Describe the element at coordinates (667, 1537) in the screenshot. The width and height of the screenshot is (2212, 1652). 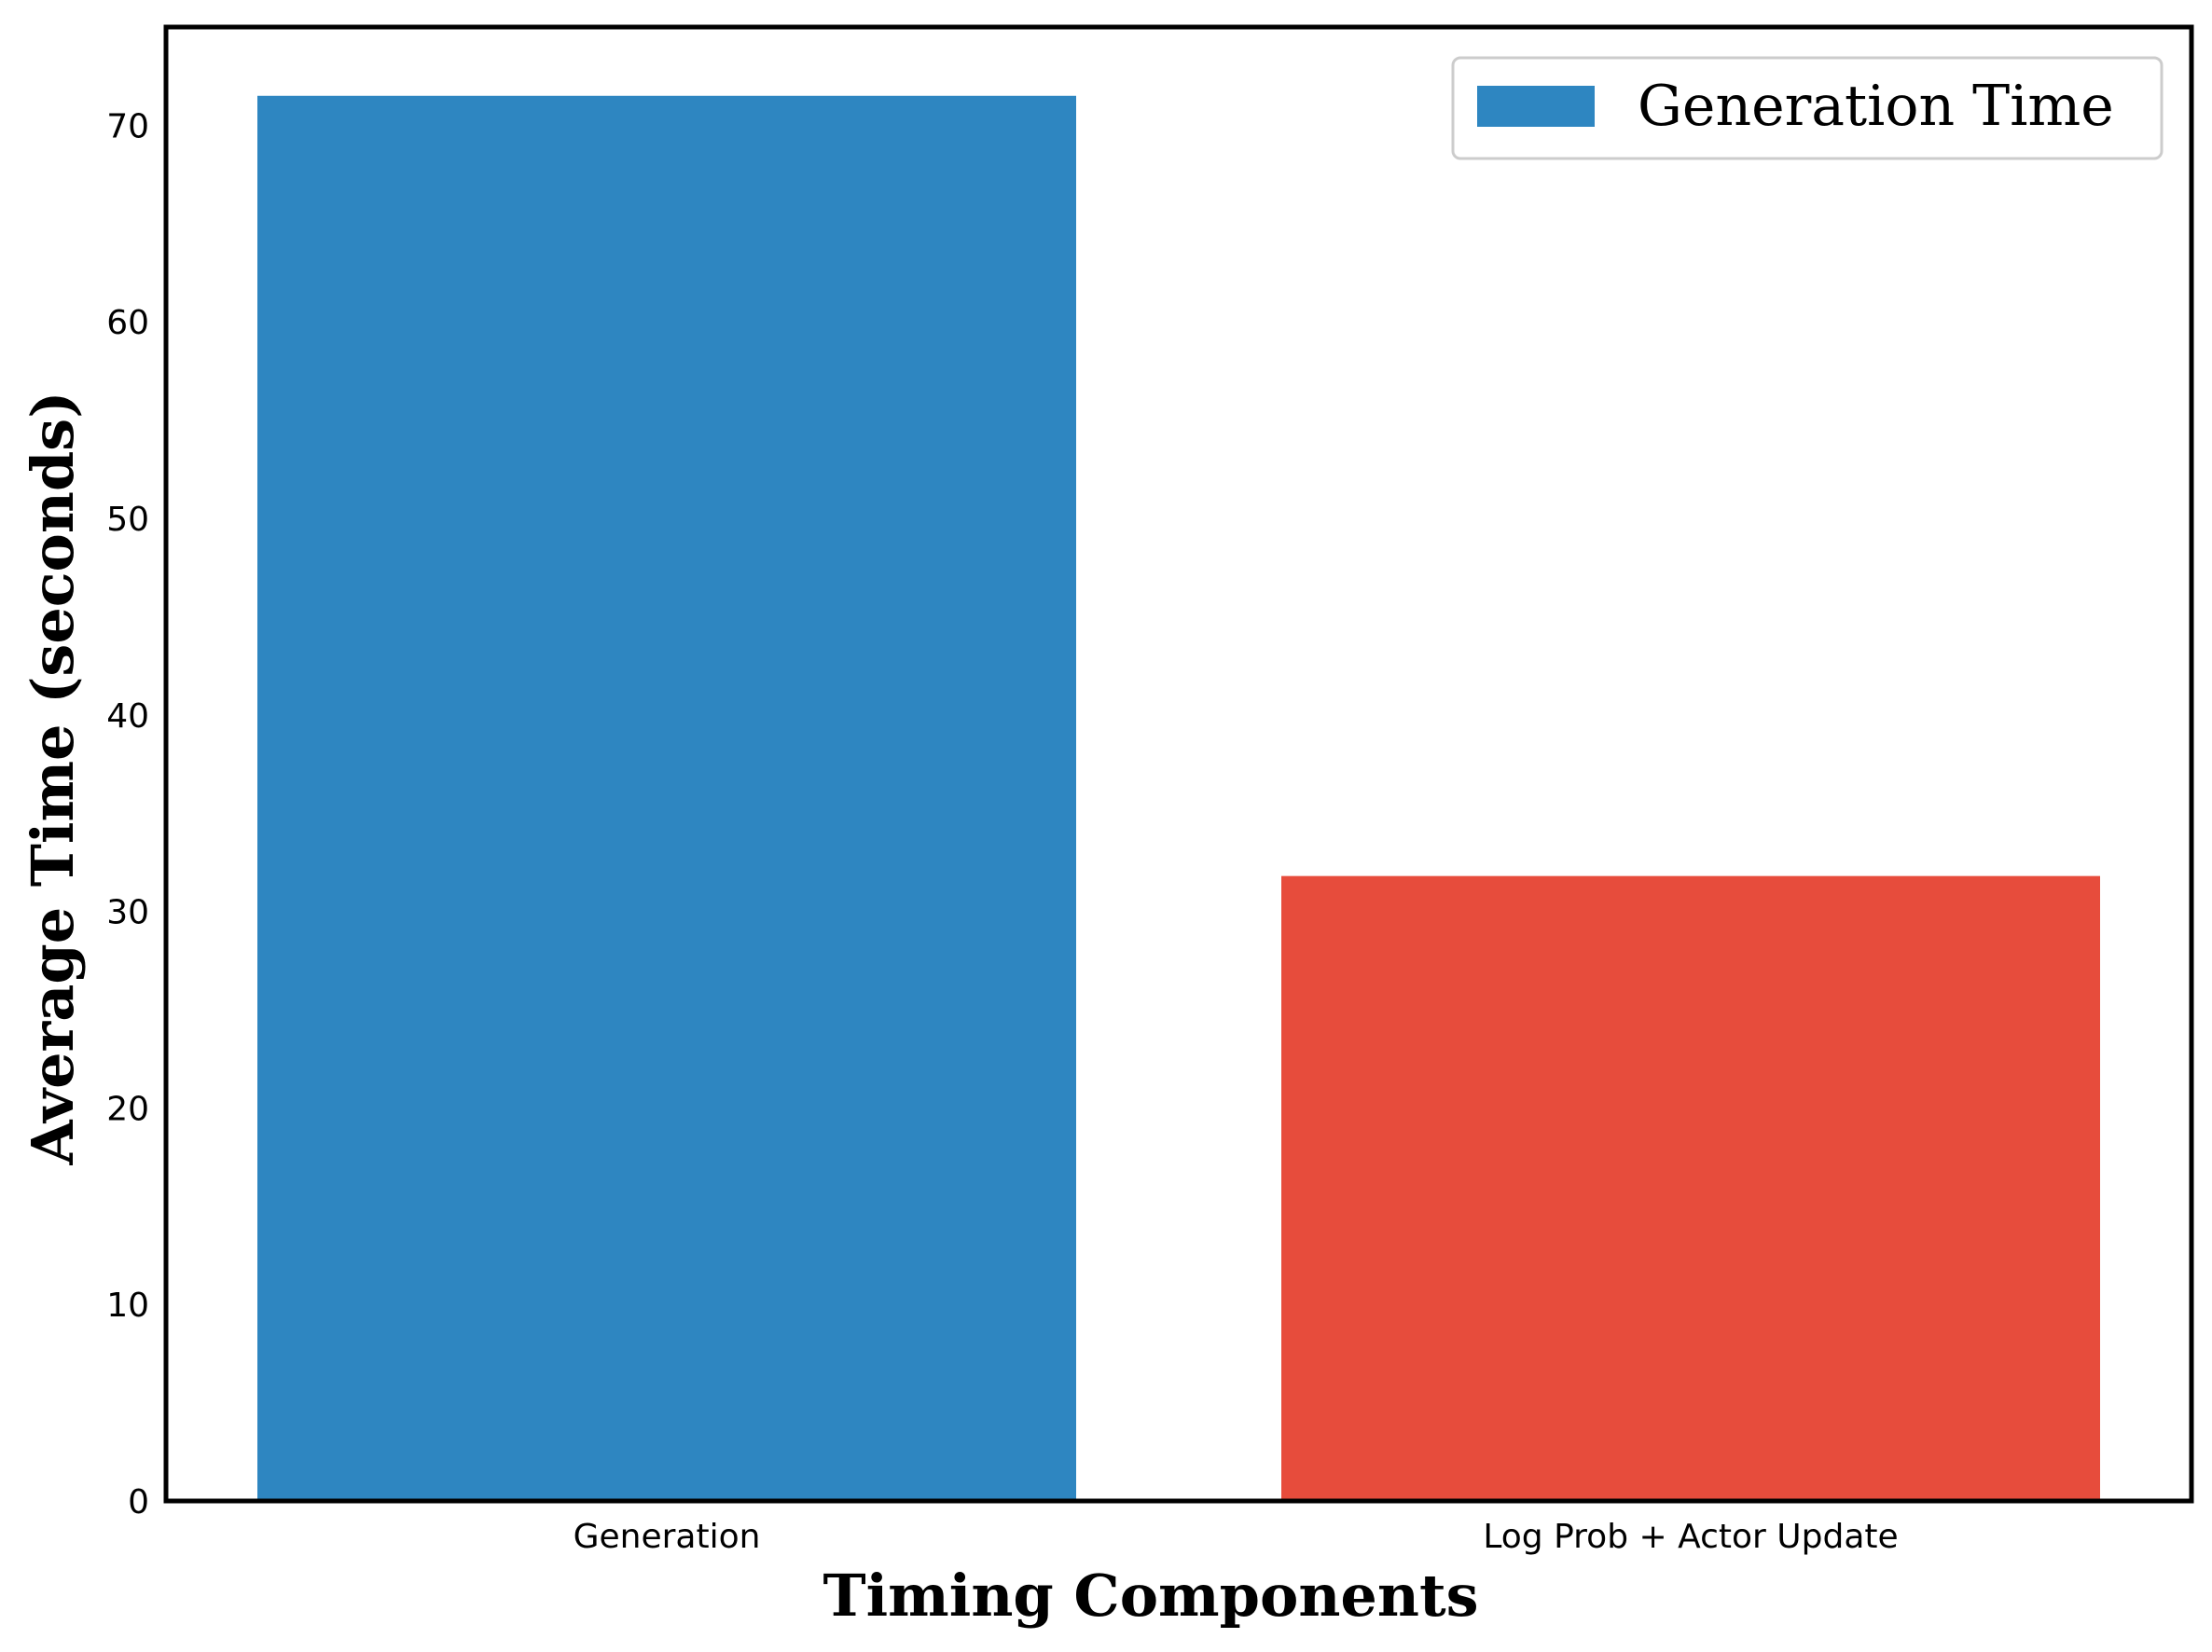
I see `x-tick-label: Generation` at that location.